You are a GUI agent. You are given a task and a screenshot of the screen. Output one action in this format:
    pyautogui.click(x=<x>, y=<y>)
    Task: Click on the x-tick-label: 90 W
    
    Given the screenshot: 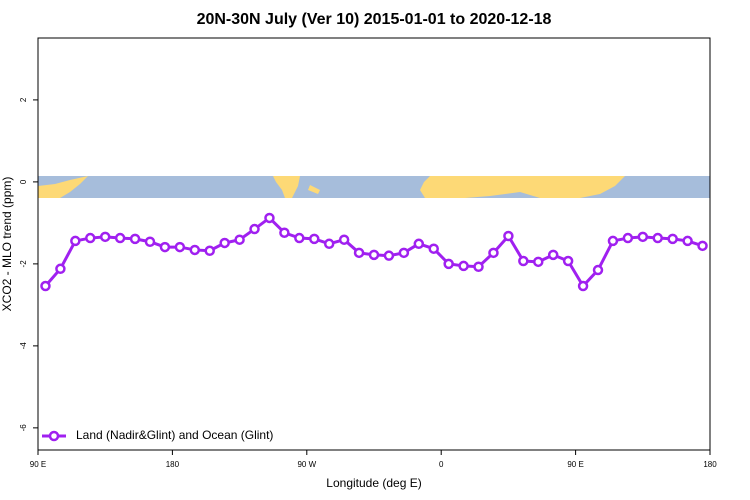 What is the action you would take?
    pyautogui.click(x=306, y=464)
    